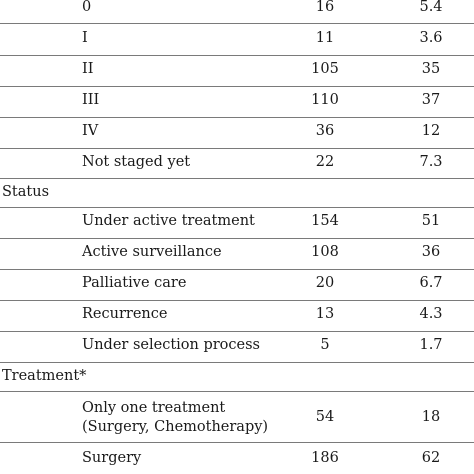 This screenshot has height=474, width=474. I want to click on count-value: 108, so click(325, 252).